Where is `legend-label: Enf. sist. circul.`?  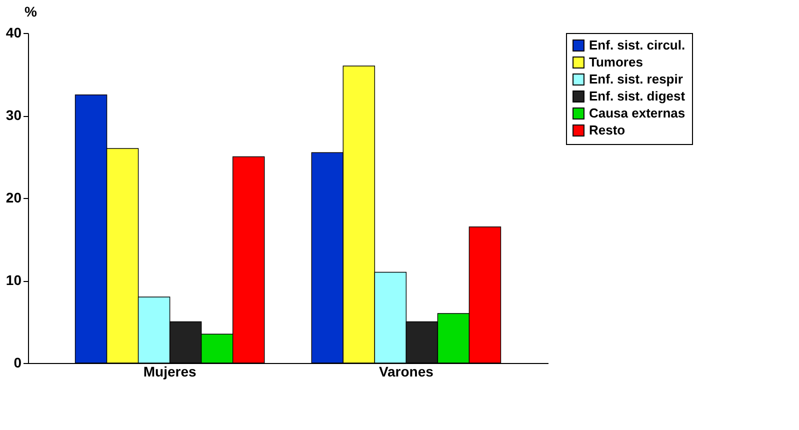 legend-label: Enf. sist. circul. is located at coordinates (637, 45).